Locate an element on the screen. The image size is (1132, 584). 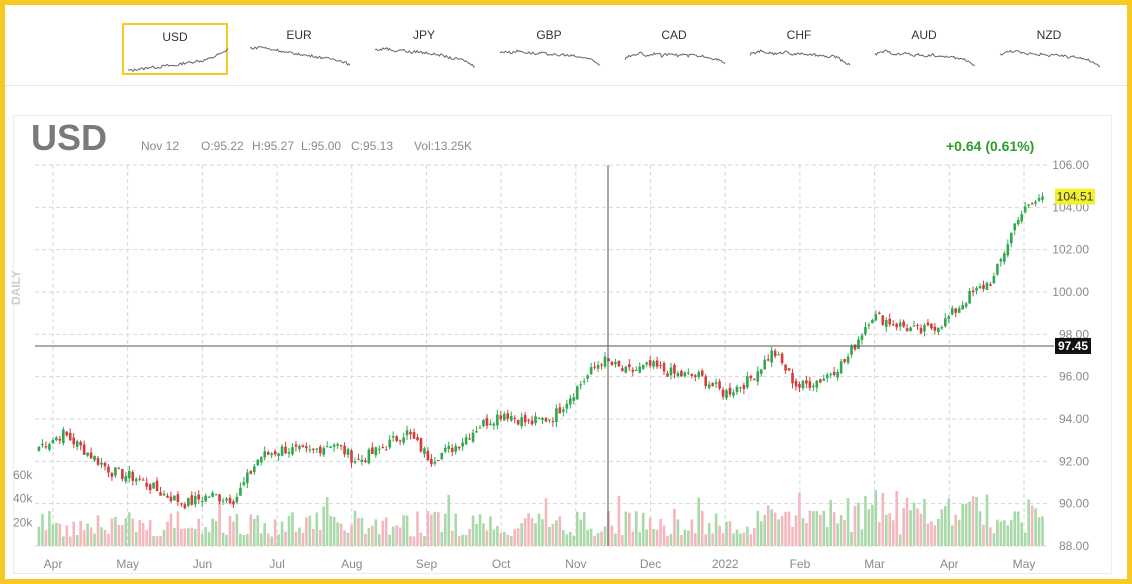
tab-chf: CHF is located at coordinates (799, 49).